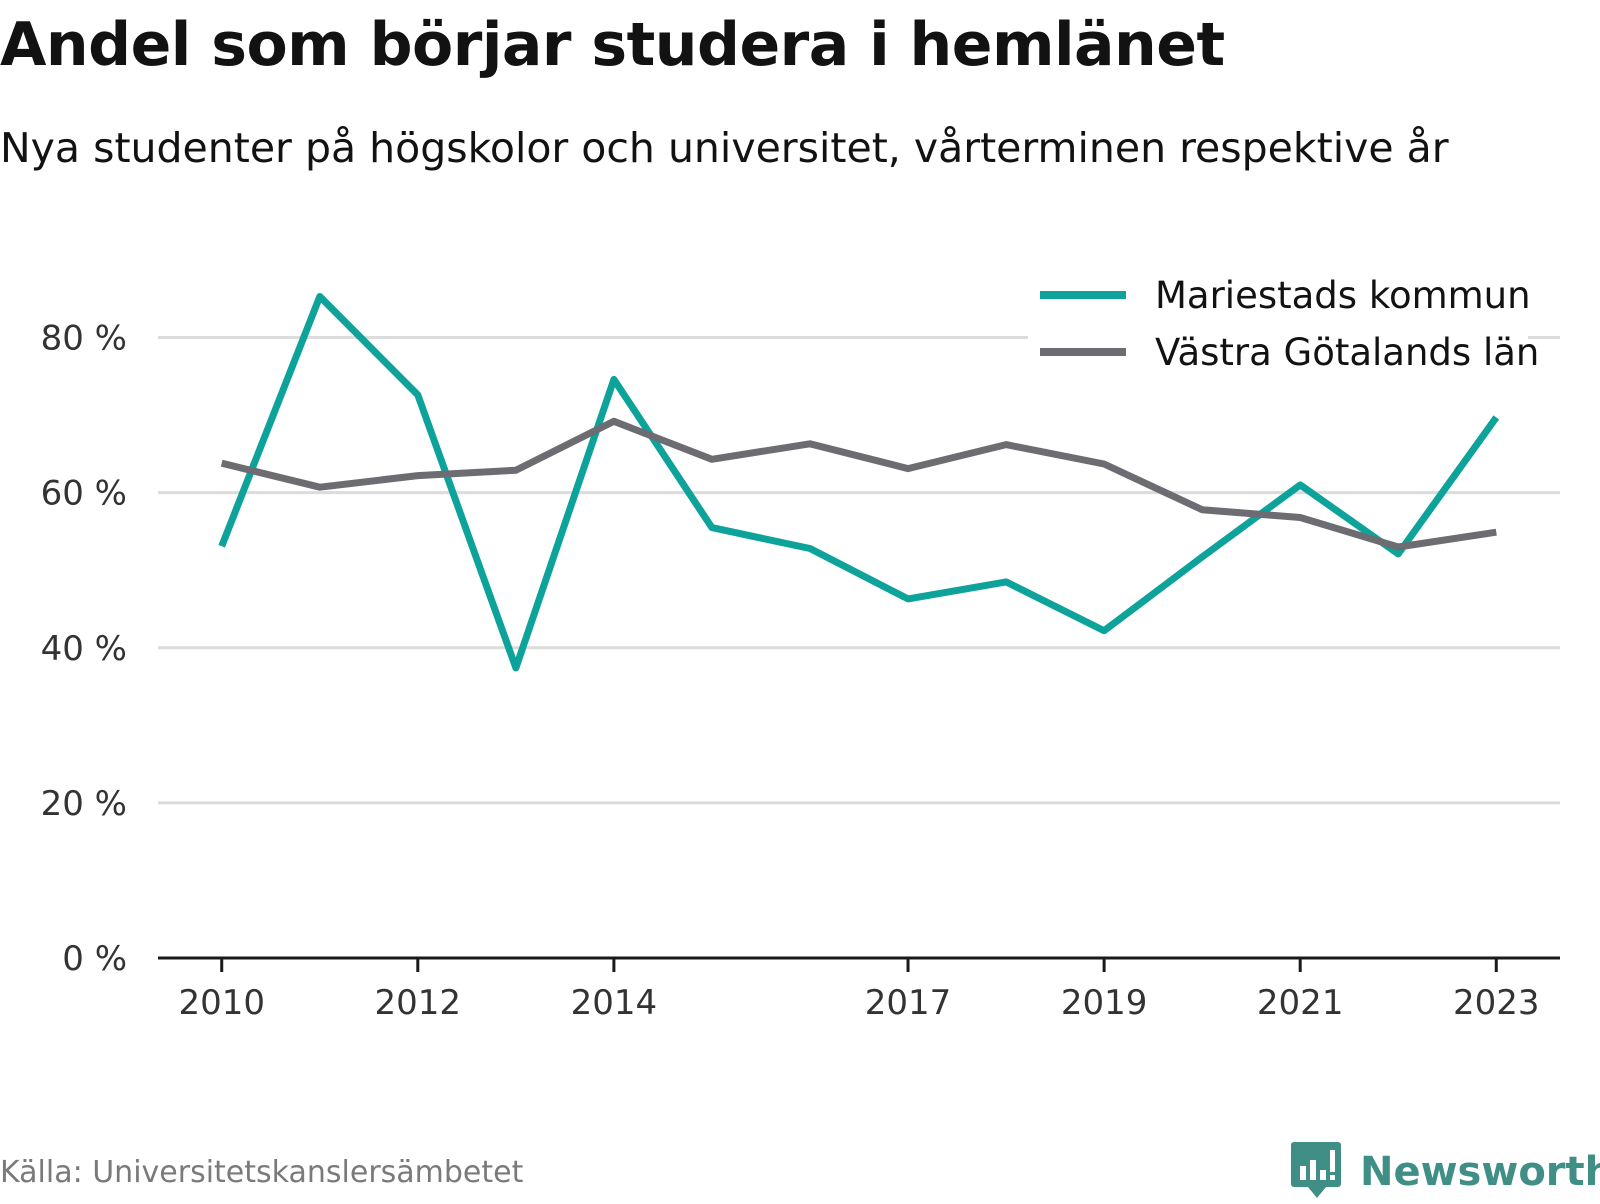 This screenshot has width=1600, height=1204. I want to click on x-axis-ticks: 2010 2012 2014 2017 2019 2021 2023, so click(858, 990).